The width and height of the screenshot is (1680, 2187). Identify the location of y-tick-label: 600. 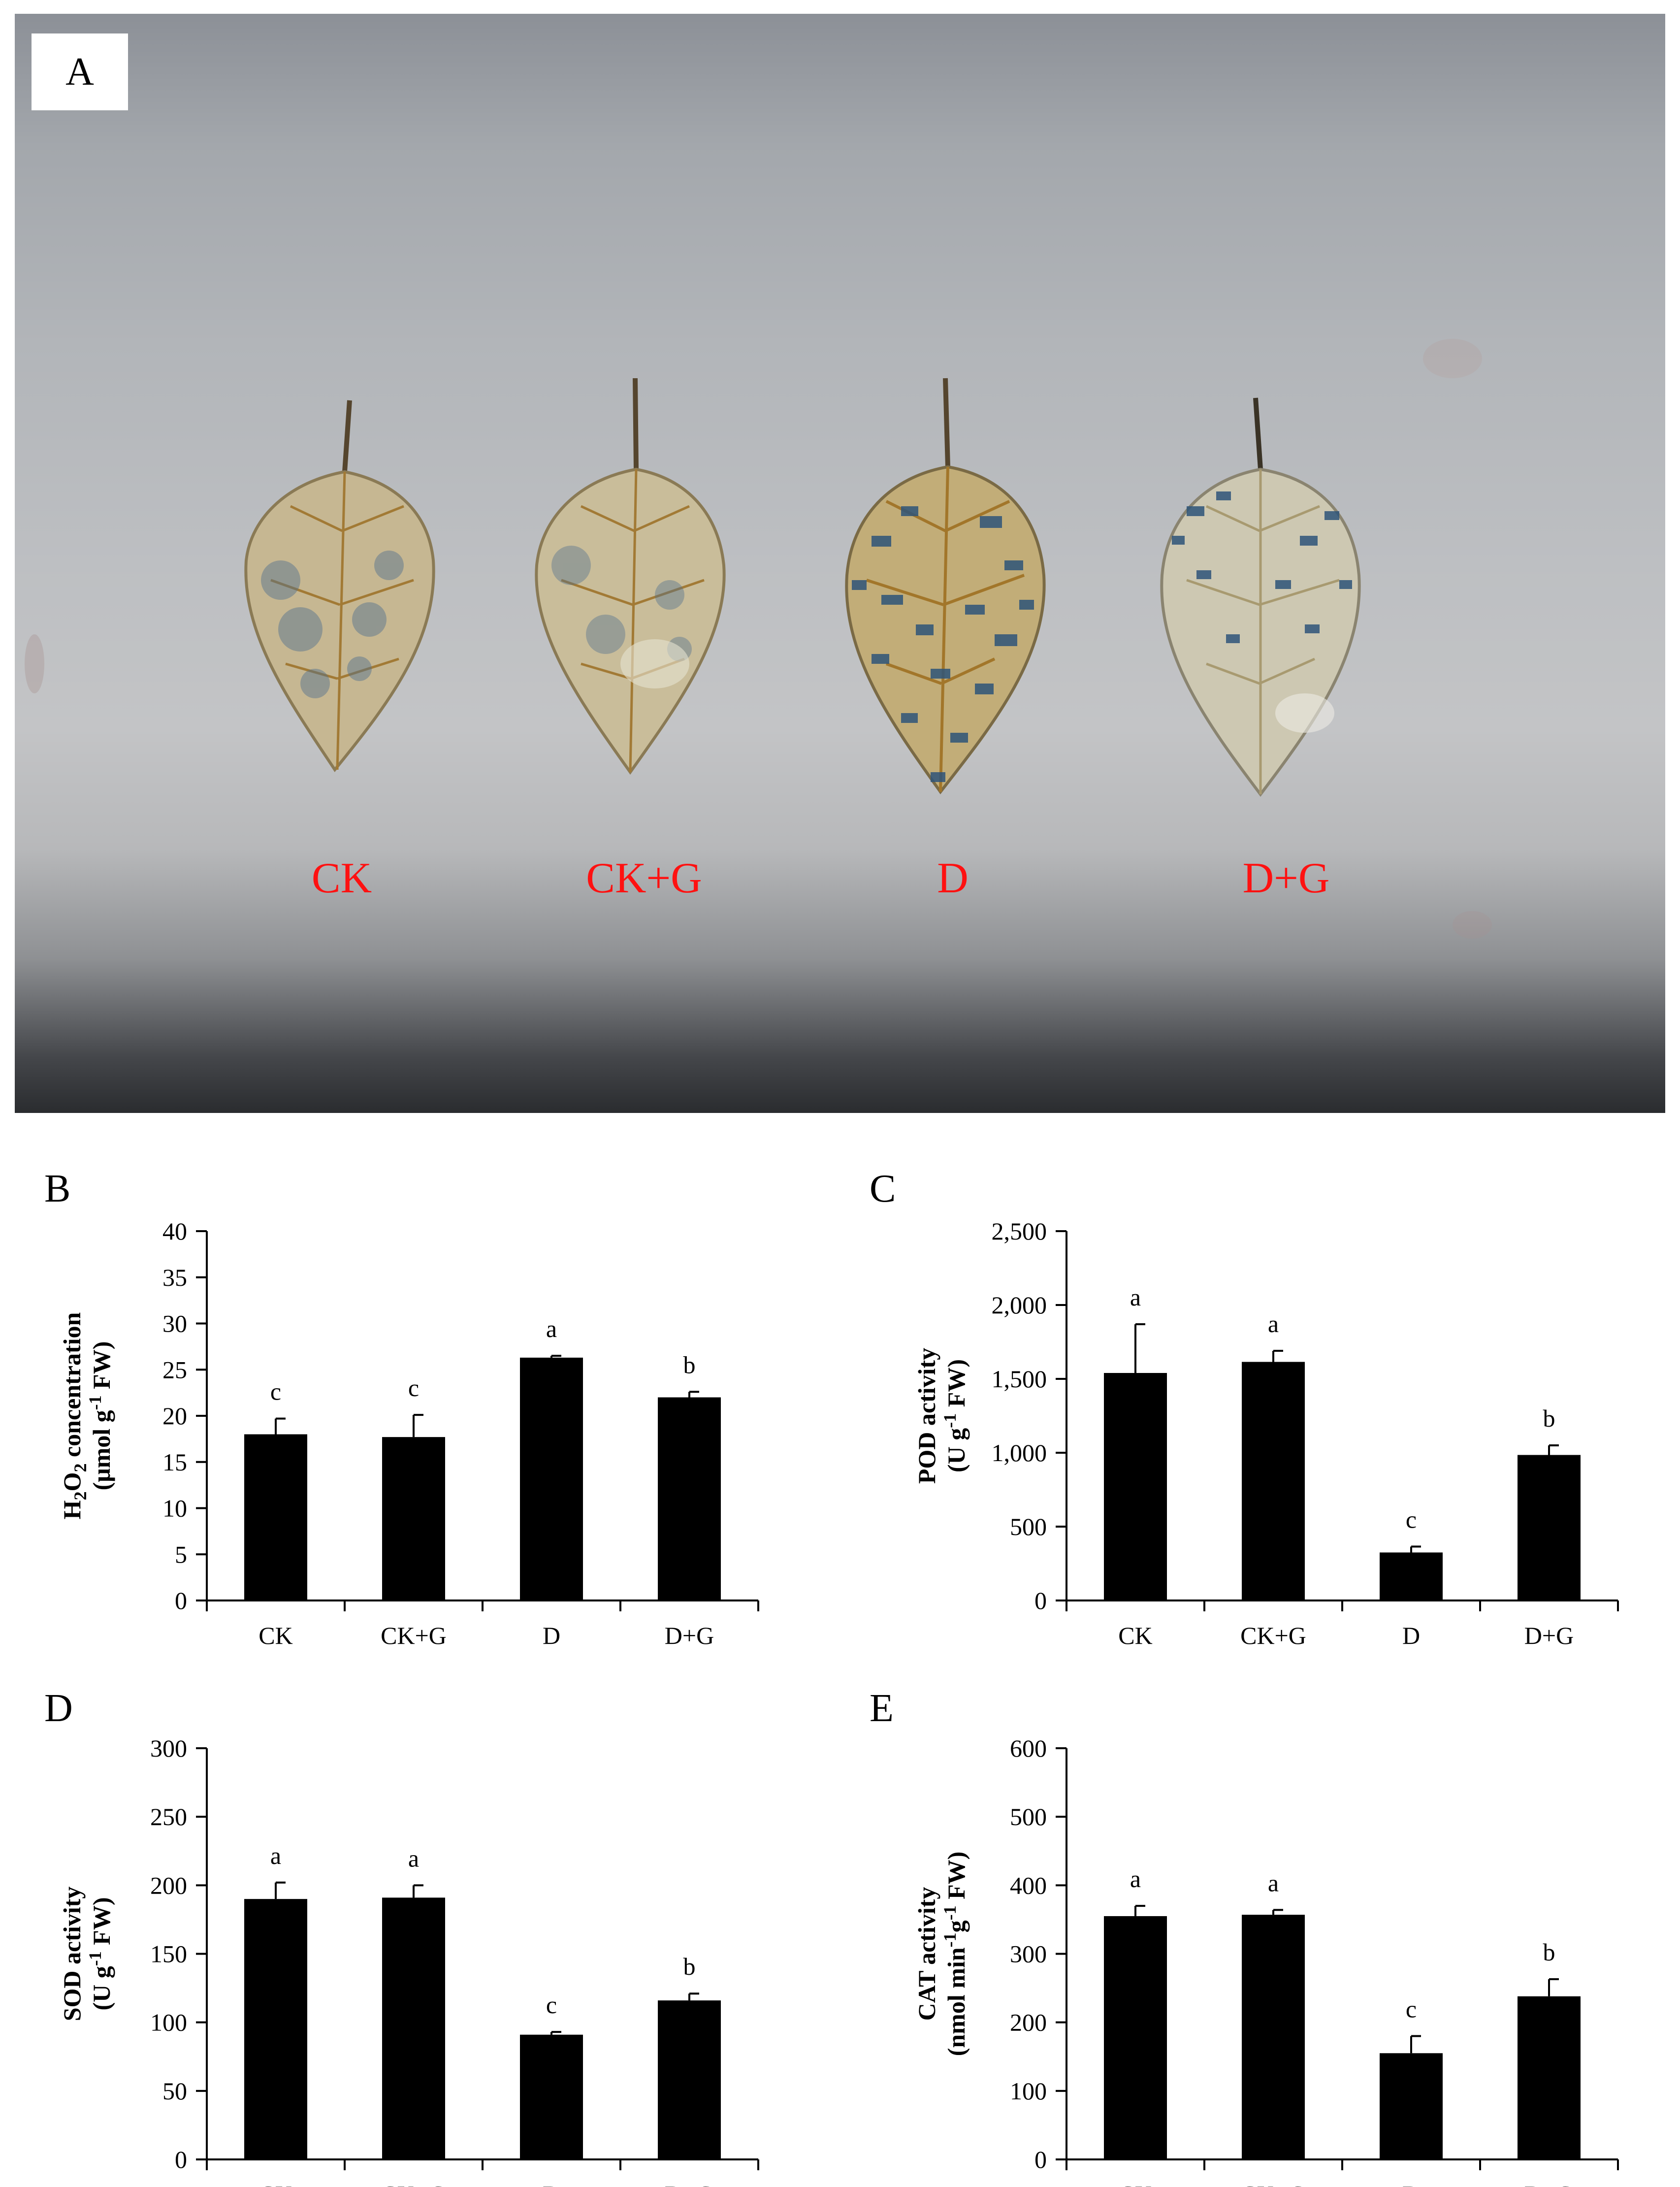
(1028, 1748).